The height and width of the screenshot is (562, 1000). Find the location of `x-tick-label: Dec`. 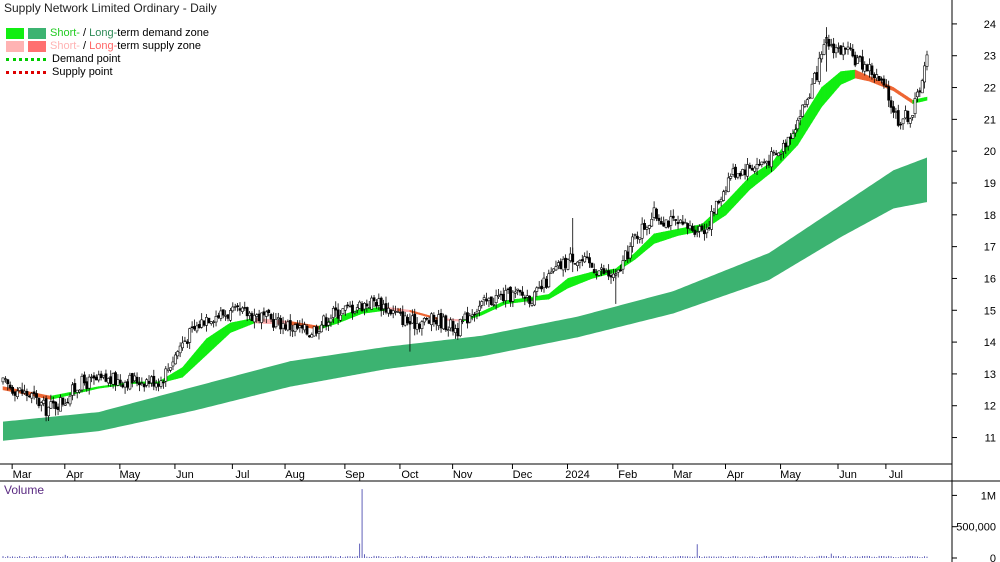

x-tick-label: Dec is located at coordinates (523, 475).